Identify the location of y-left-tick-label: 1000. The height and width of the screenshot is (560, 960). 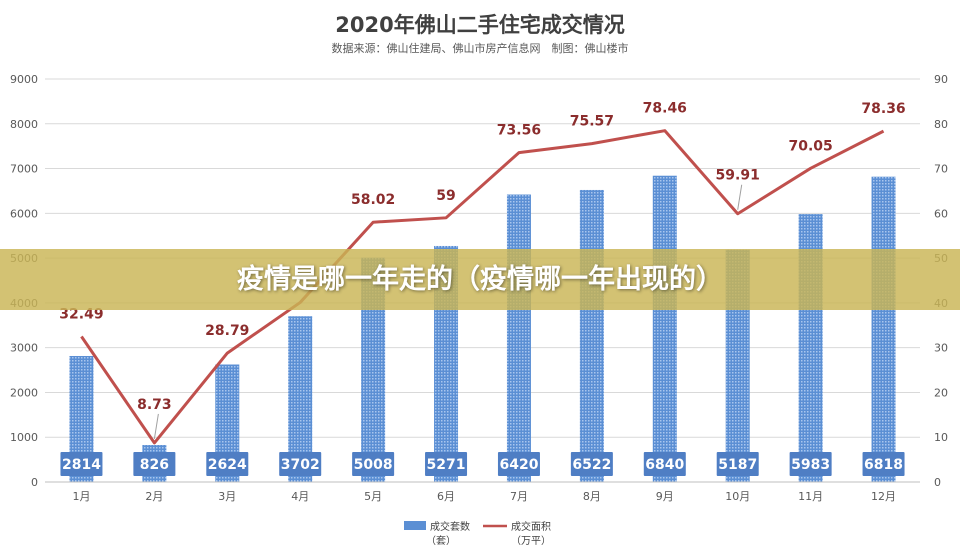
(24, 437).